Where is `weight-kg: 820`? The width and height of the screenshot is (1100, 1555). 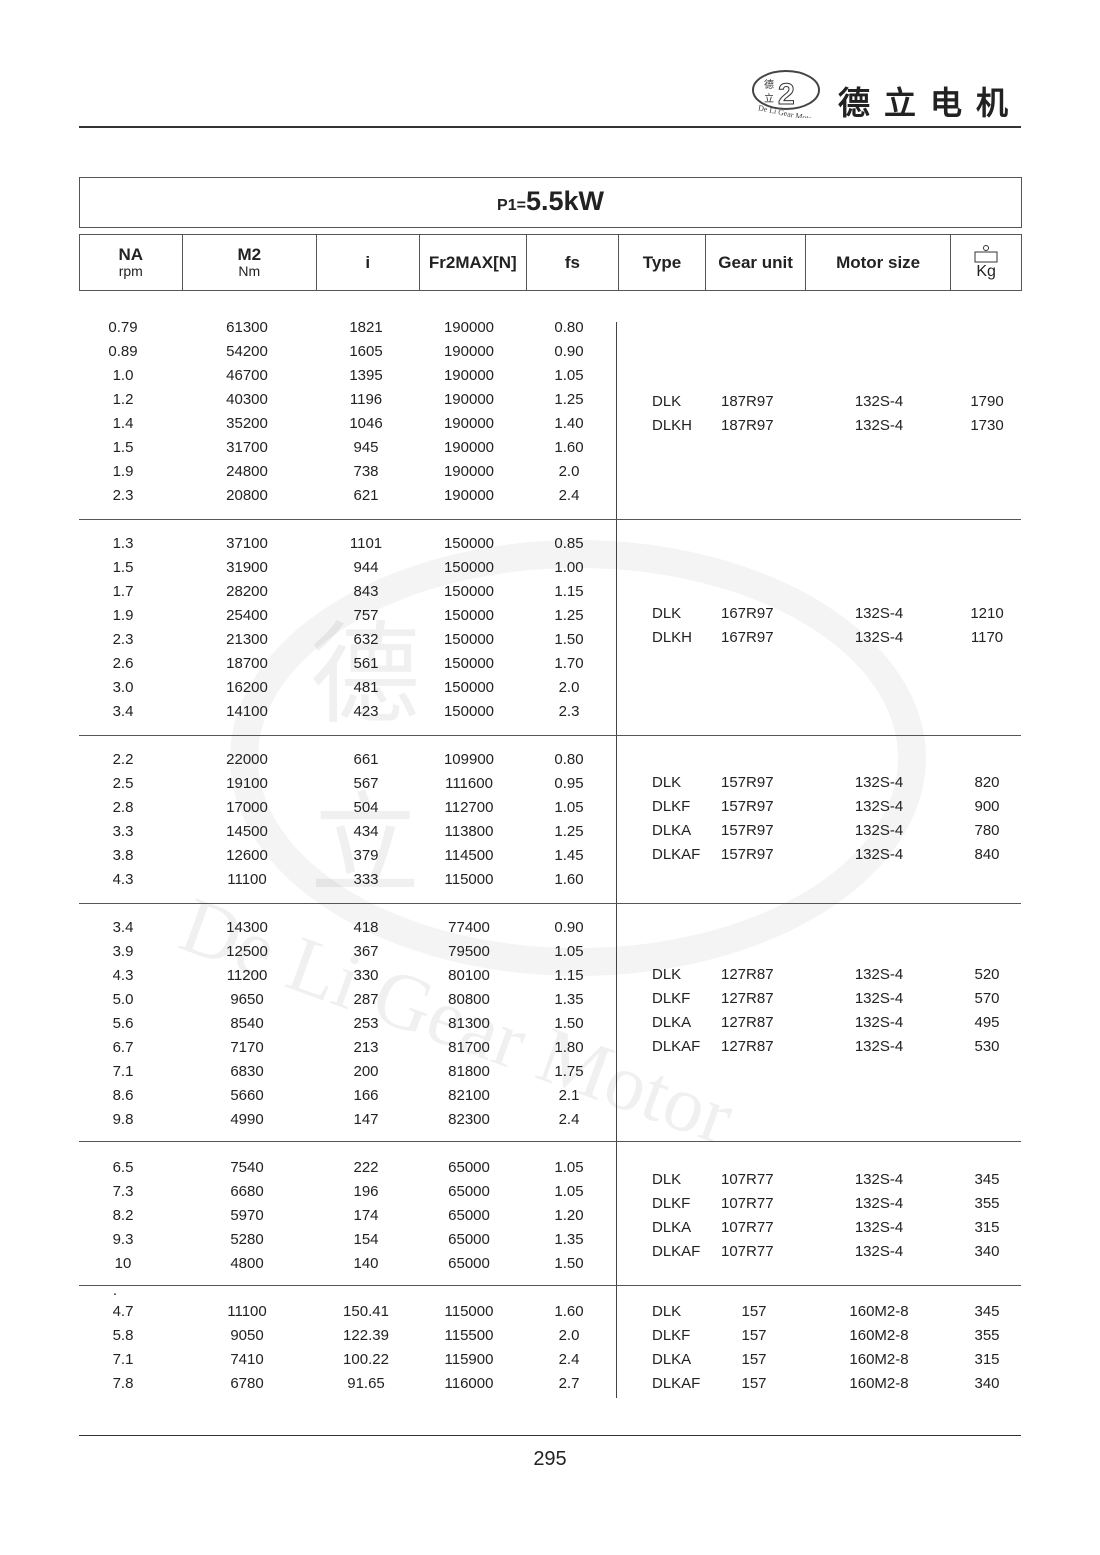
weight-kg: 820 is located at coordinates (987, 782).